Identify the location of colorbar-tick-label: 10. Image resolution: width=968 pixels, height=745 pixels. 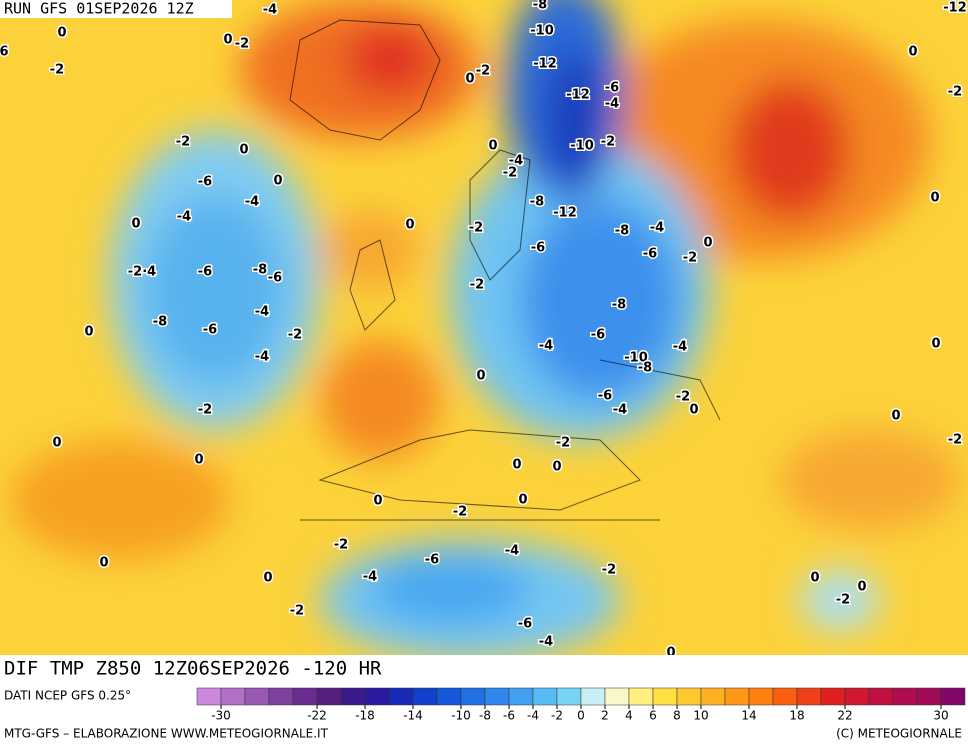
(700, 716).